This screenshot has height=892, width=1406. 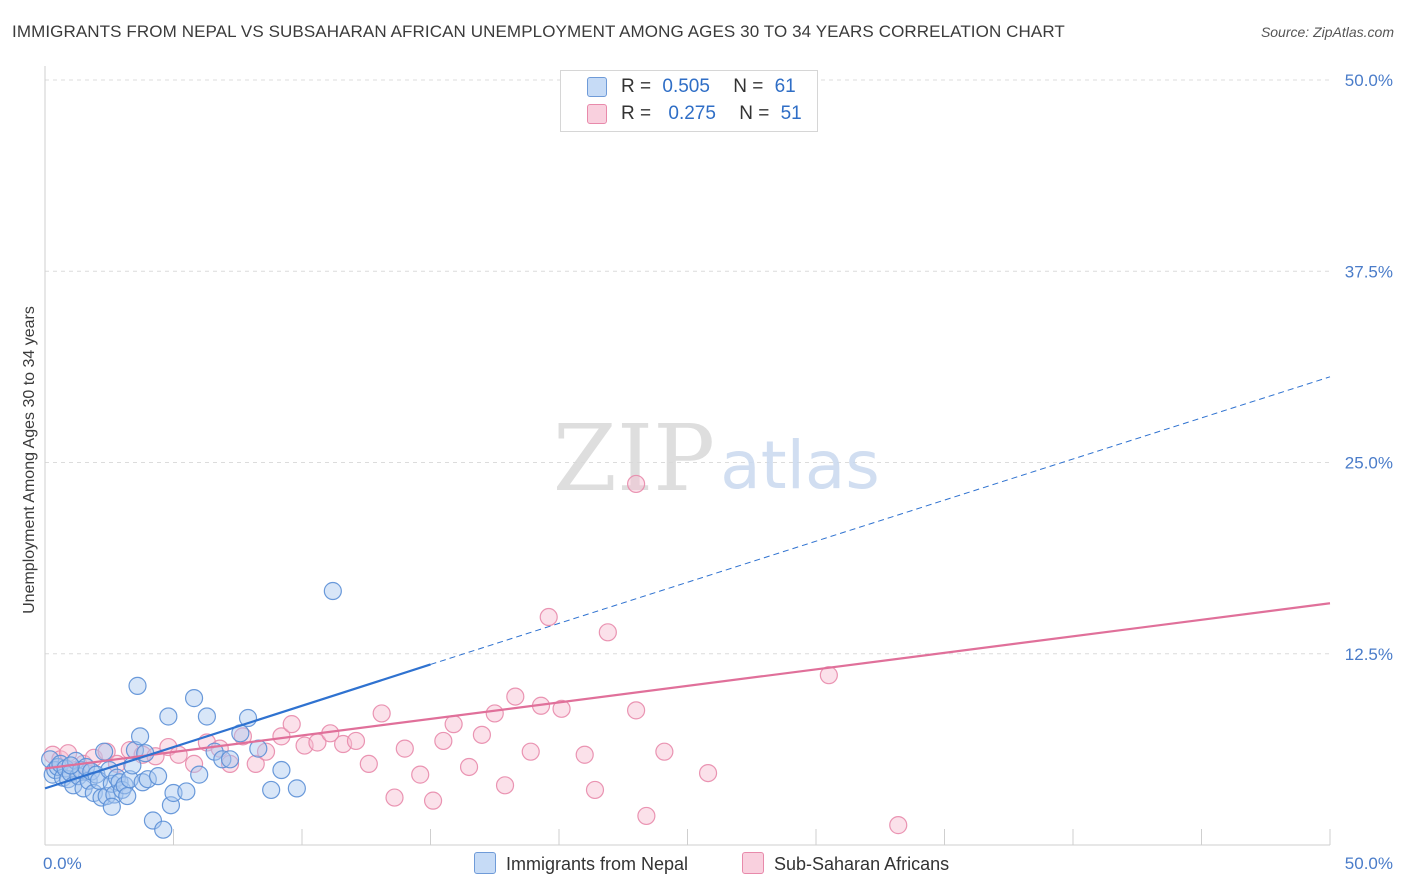 I want to click on trend-line-nepal, so click(x=237, y=726).